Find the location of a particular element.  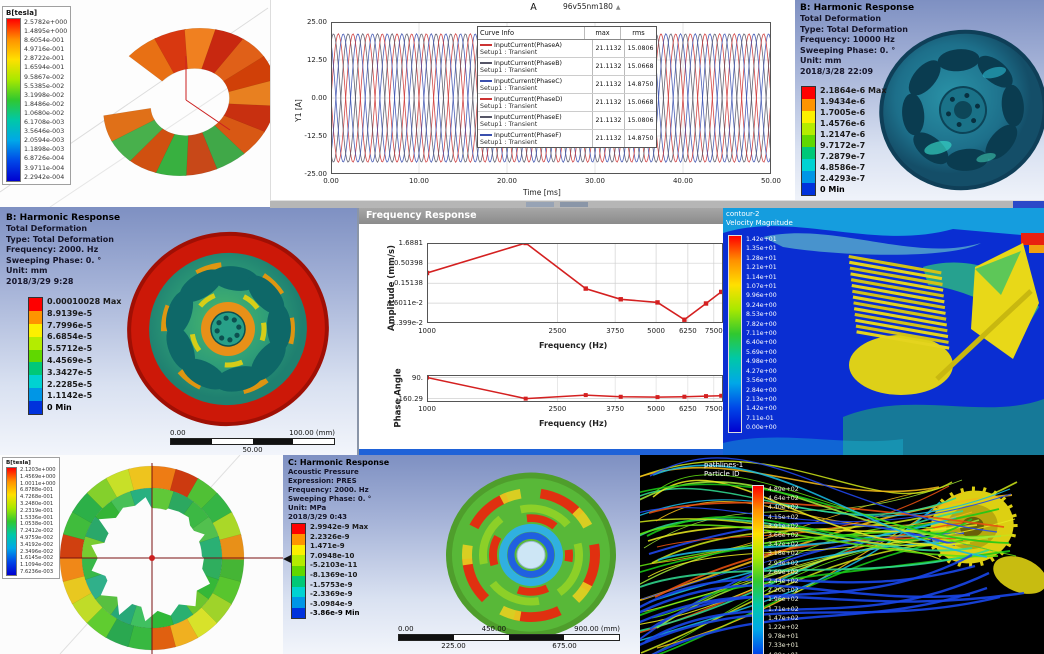

streamlines is located at coordinates (832, 555).